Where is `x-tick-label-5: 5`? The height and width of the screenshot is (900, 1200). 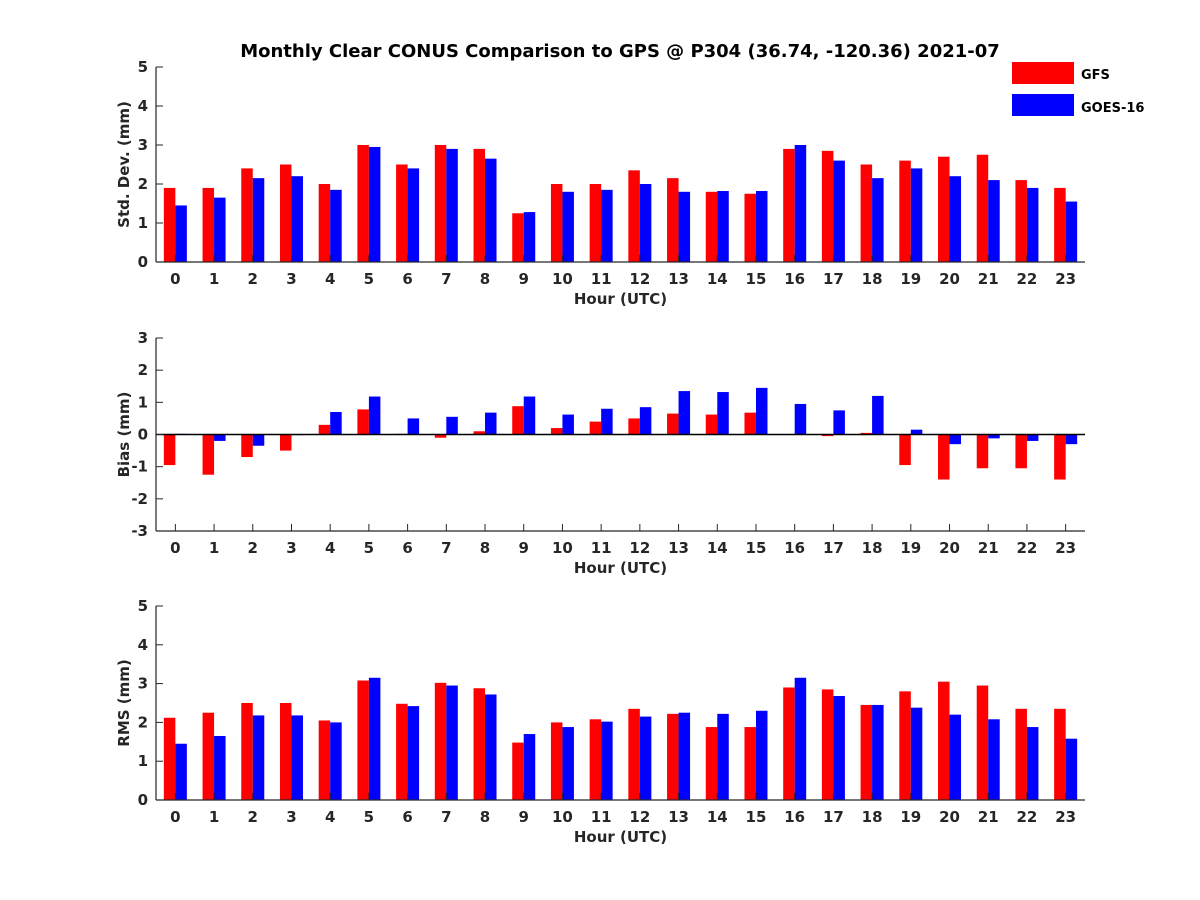 x-tick-label-5: 5 is located at coordinates (369, 817).